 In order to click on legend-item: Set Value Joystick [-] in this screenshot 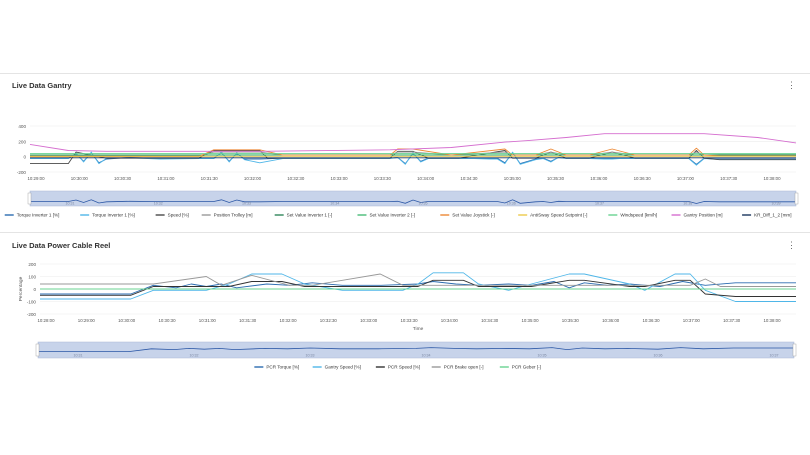, I will do `click(473, 215)`.